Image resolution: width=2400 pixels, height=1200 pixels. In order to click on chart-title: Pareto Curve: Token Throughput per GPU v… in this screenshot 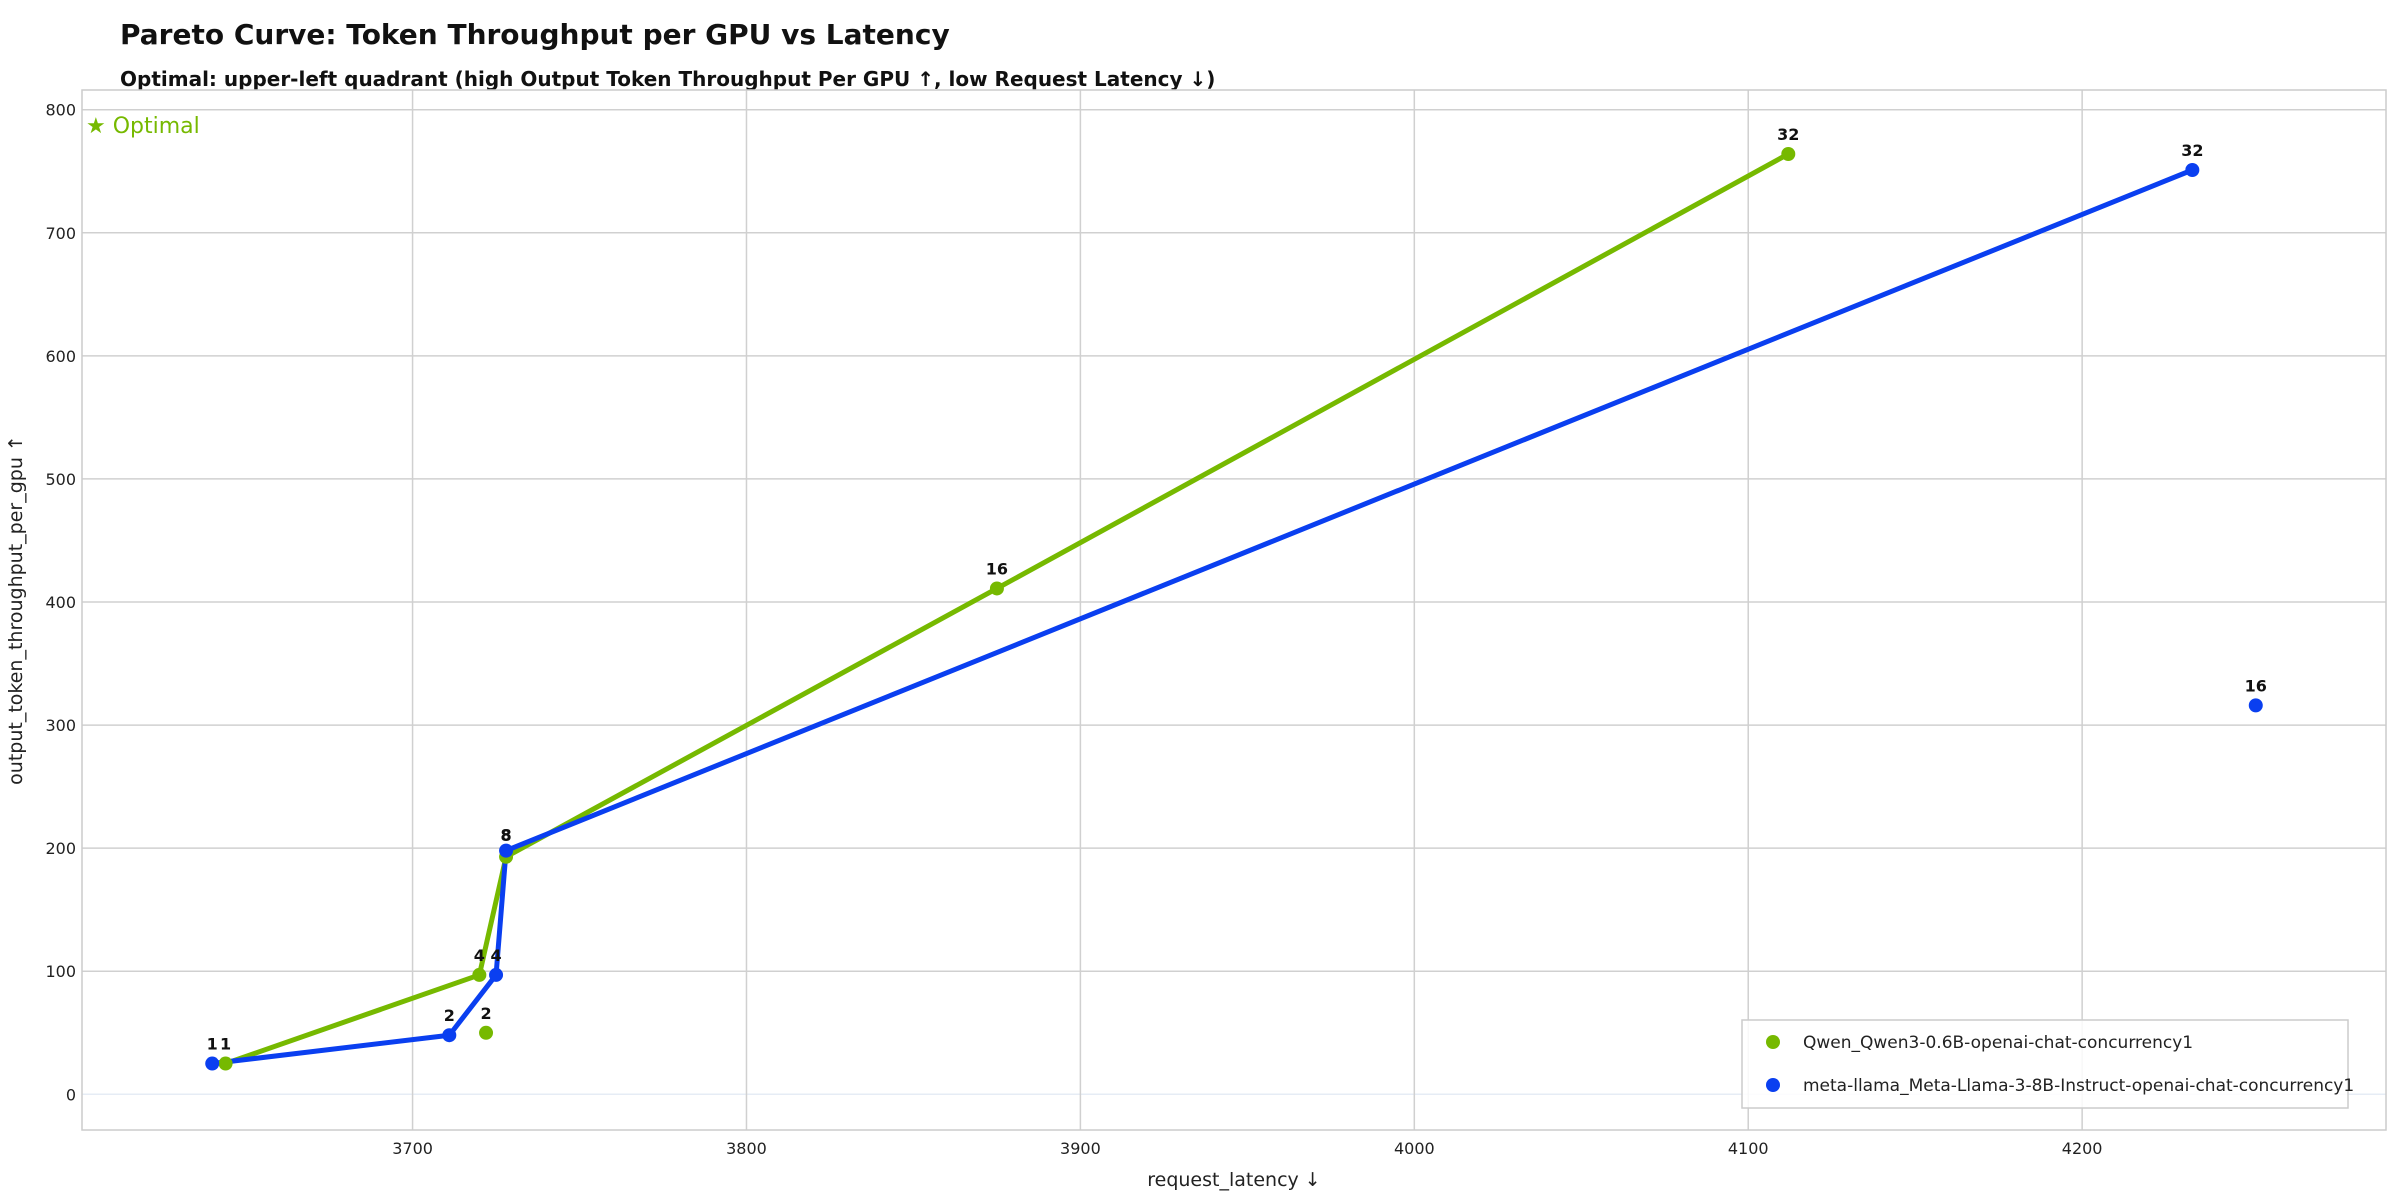, I will do `click(535, 34)`.